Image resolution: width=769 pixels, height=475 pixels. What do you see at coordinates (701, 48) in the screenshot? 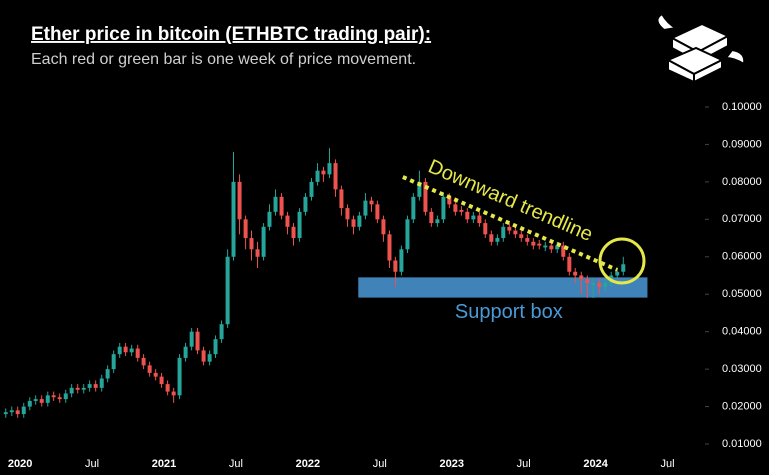
I see `logo` at bounding box center [701, 48].